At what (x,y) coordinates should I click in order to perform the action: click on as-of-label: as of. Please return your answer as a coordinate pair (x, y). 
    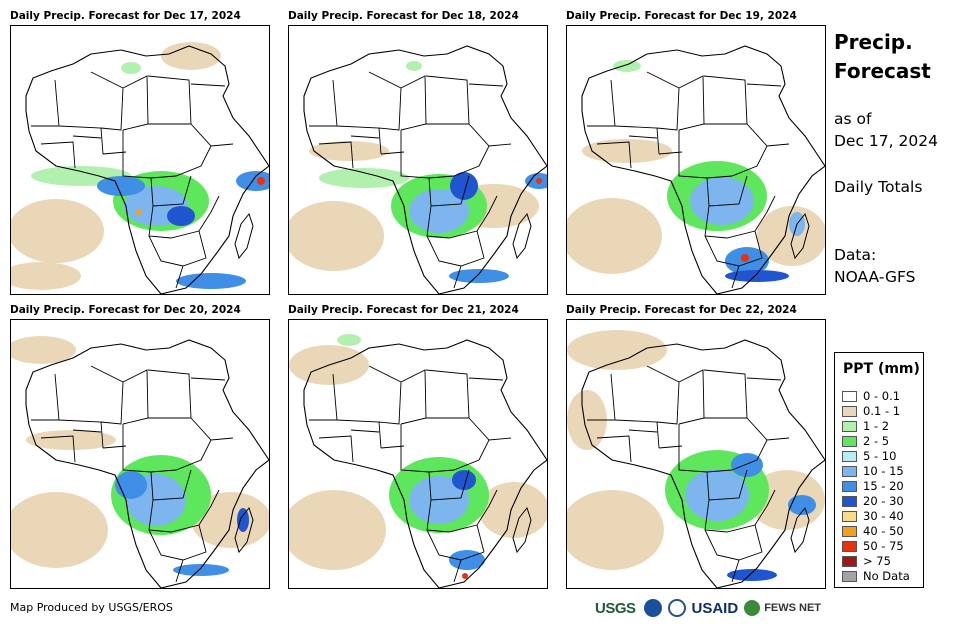
    Looking at the image, I should click on (853, 119).